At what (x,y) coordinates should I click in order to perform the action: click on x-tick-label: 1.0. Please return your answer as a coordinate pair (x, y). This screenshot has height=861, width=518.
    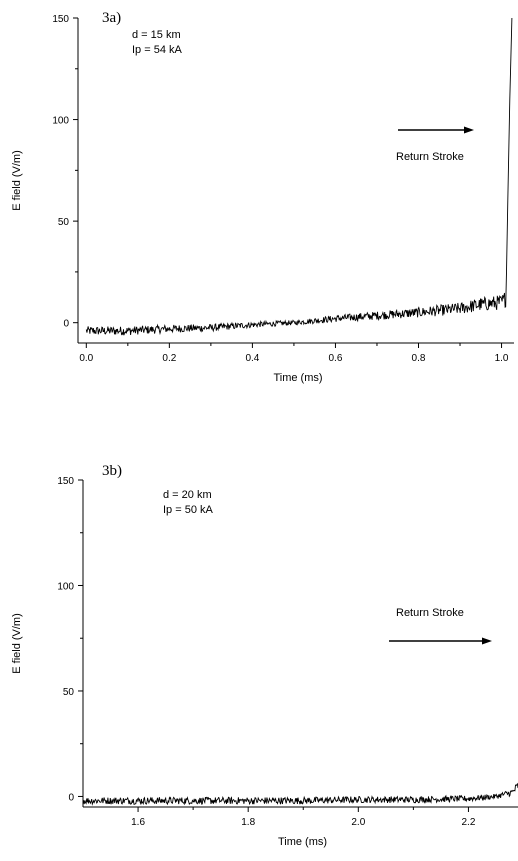
    Looking at the image, I should click on (502, 358).